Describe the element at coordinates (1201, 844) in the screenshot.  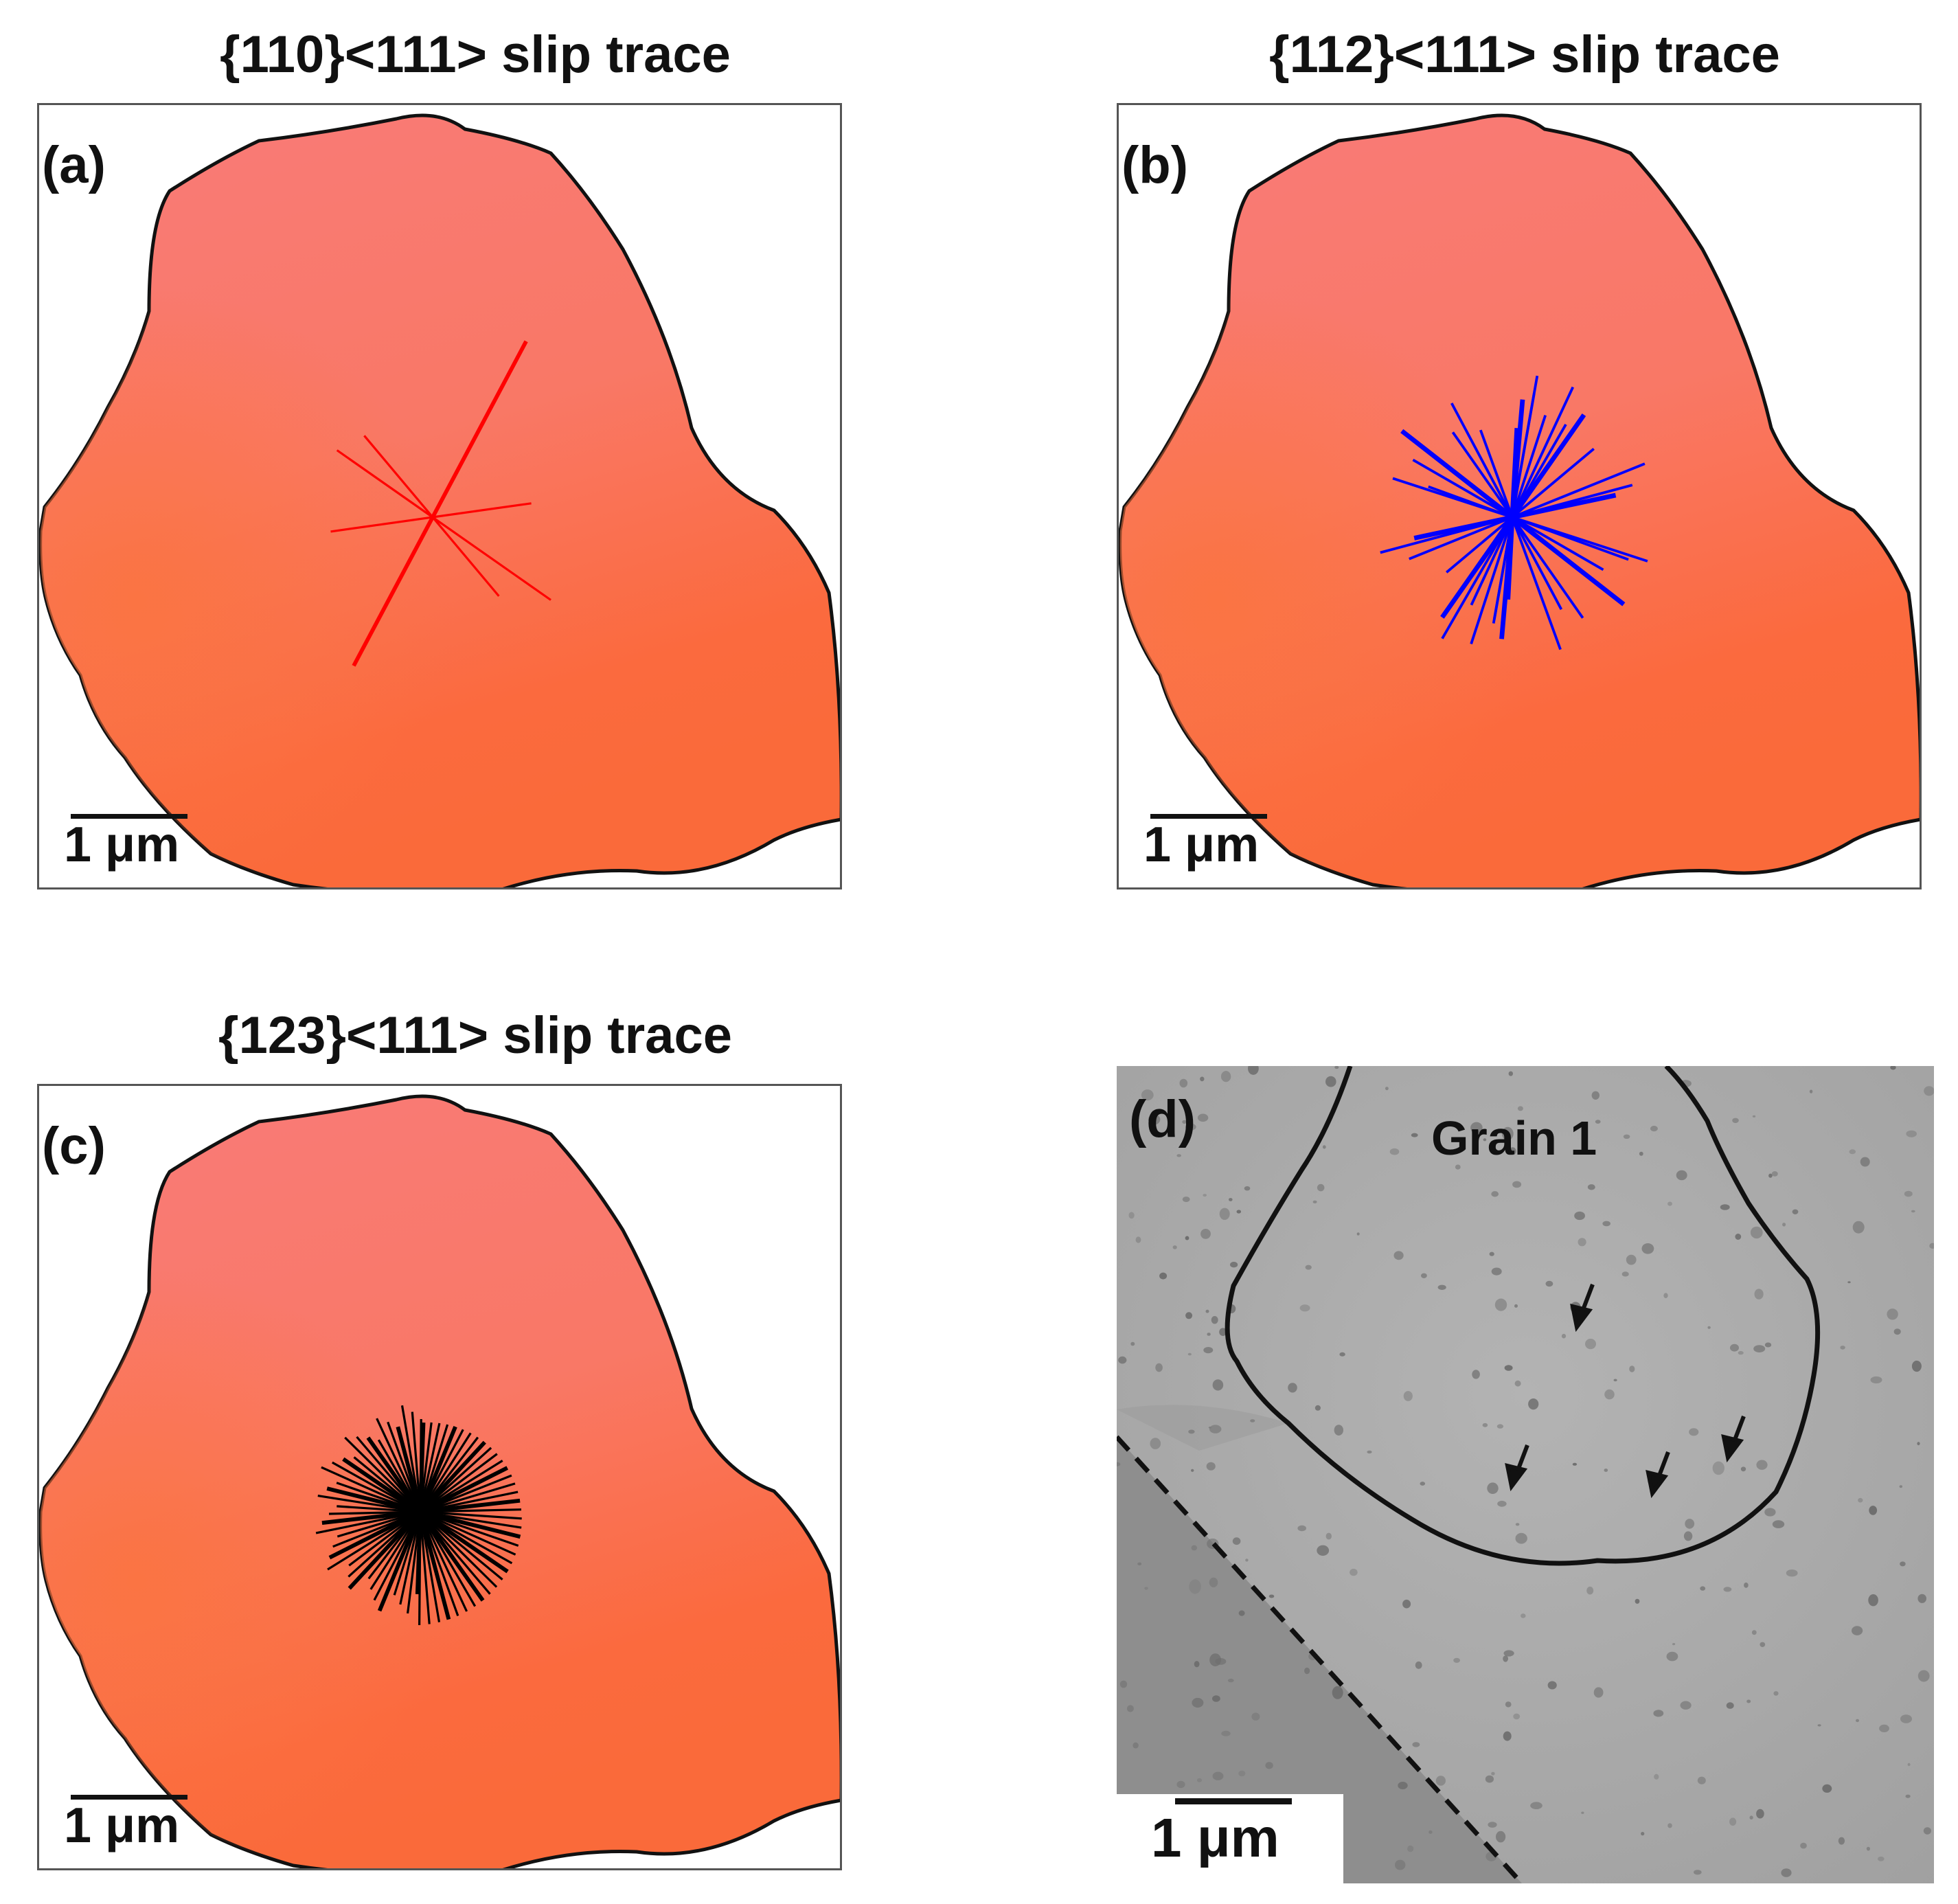
I see `scale-bar-label: 1 μm` at that location.